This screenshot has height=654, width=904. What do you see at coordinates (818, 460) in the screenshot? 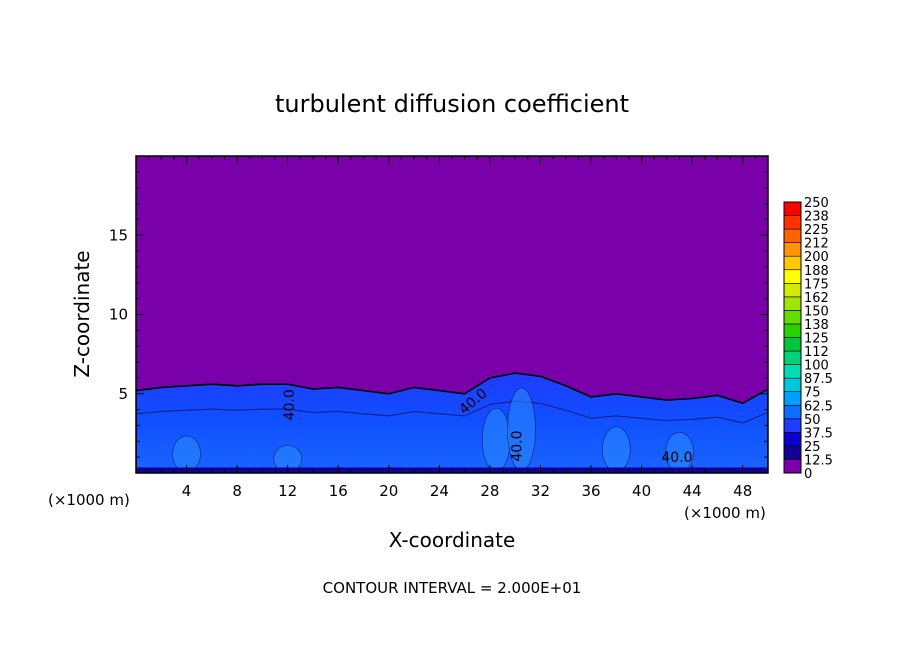
I see `colorbar-level-label: 12.5` at bounding box center [818, 460].